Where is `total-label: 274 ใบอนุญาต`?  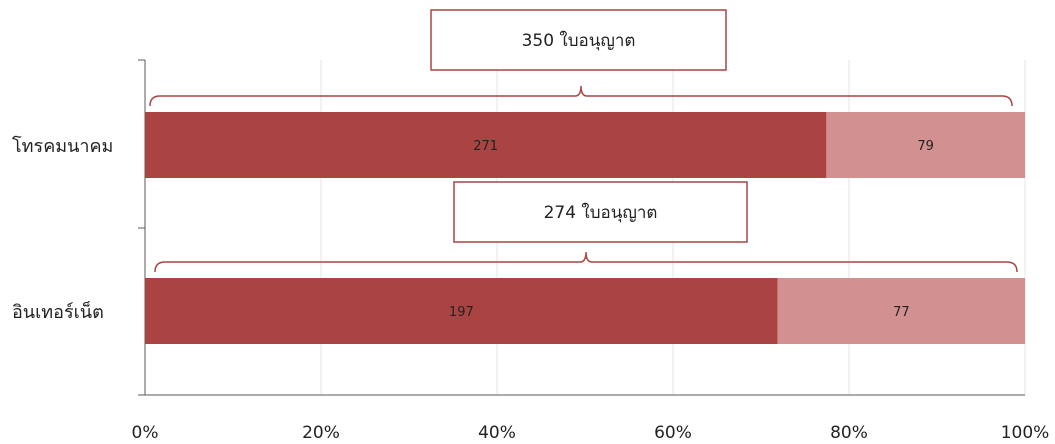
total-label: 274 ใบอนุญาต is located at coordinates (601, 212).